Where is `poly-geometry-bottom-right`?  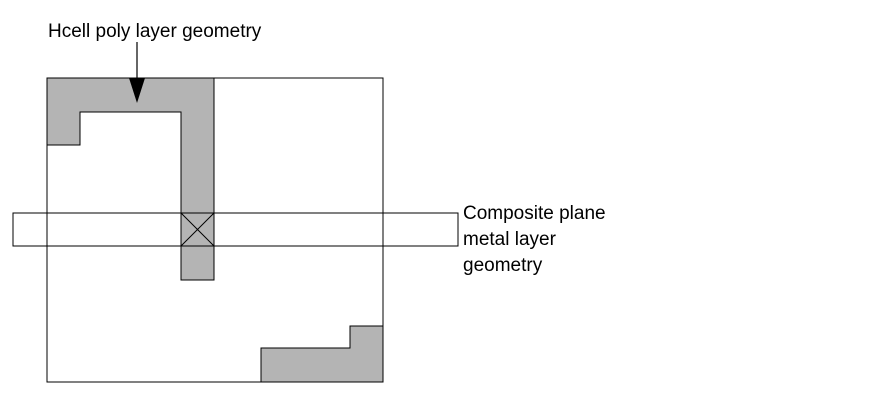 poly-geometry-bottom-right is located at coordinates (322, 354).